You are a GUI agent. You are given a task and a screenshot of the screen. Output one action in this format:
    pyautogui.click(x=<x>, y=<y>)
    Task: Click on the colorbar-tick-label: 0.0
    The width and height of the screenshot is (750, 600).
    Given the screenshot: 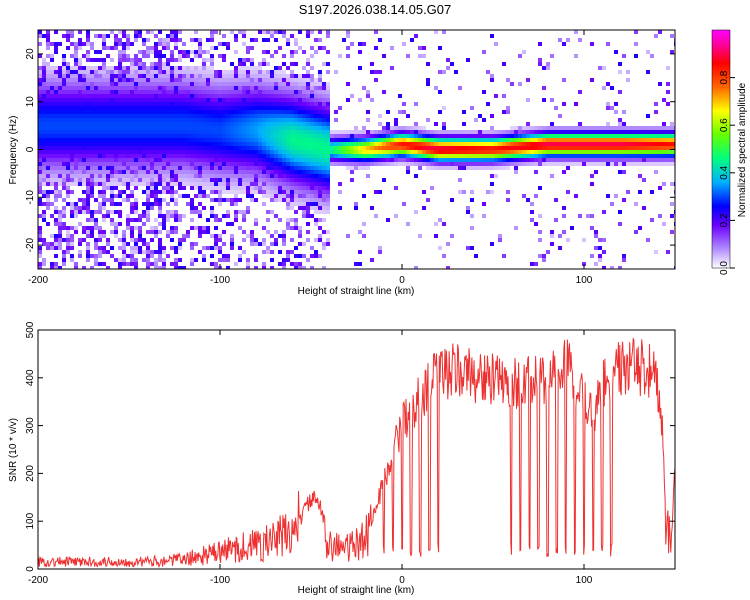 What is the action you would take?
    pyautogui.click(x=724, y=268)
    